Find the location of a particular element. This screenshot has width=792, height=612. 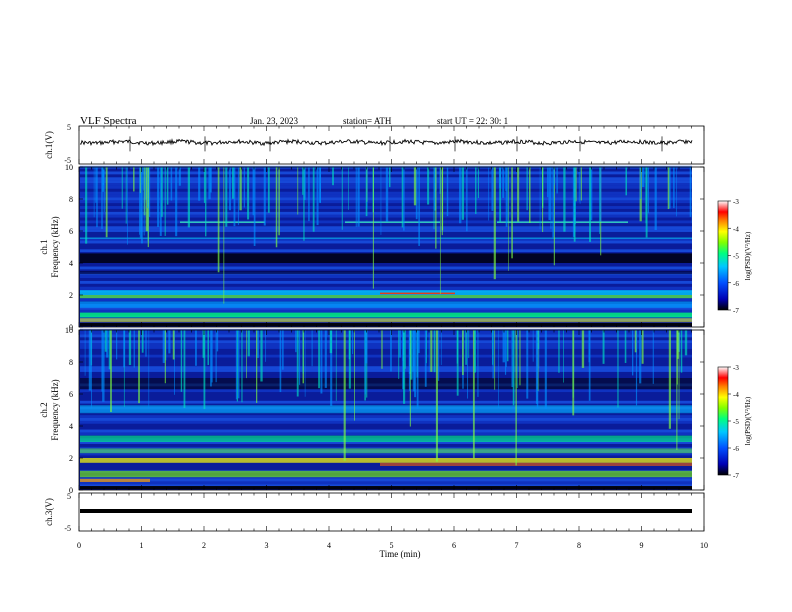

ch1-waveform-frame is located at coordinates (391, 145).